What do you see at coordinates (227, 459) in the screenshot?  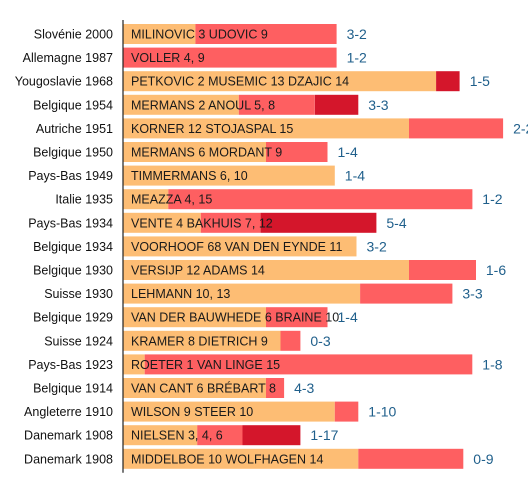 I see `scorer-label: MIDDELBOE 10 WOLFHAGEN 14` at bounding box center [227, 459].